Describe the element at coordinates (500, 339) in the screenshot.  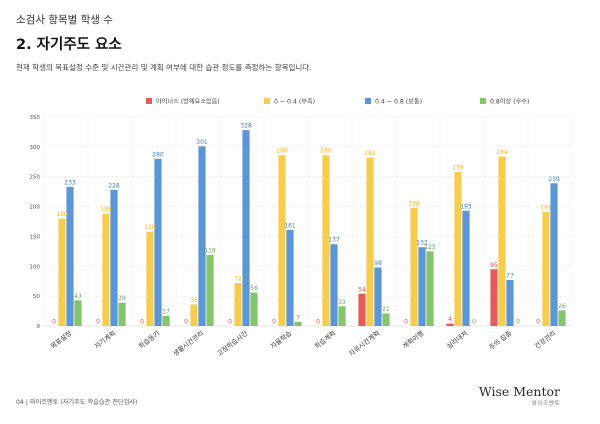
I see `x-tick-label: 주의 집중` at that location.